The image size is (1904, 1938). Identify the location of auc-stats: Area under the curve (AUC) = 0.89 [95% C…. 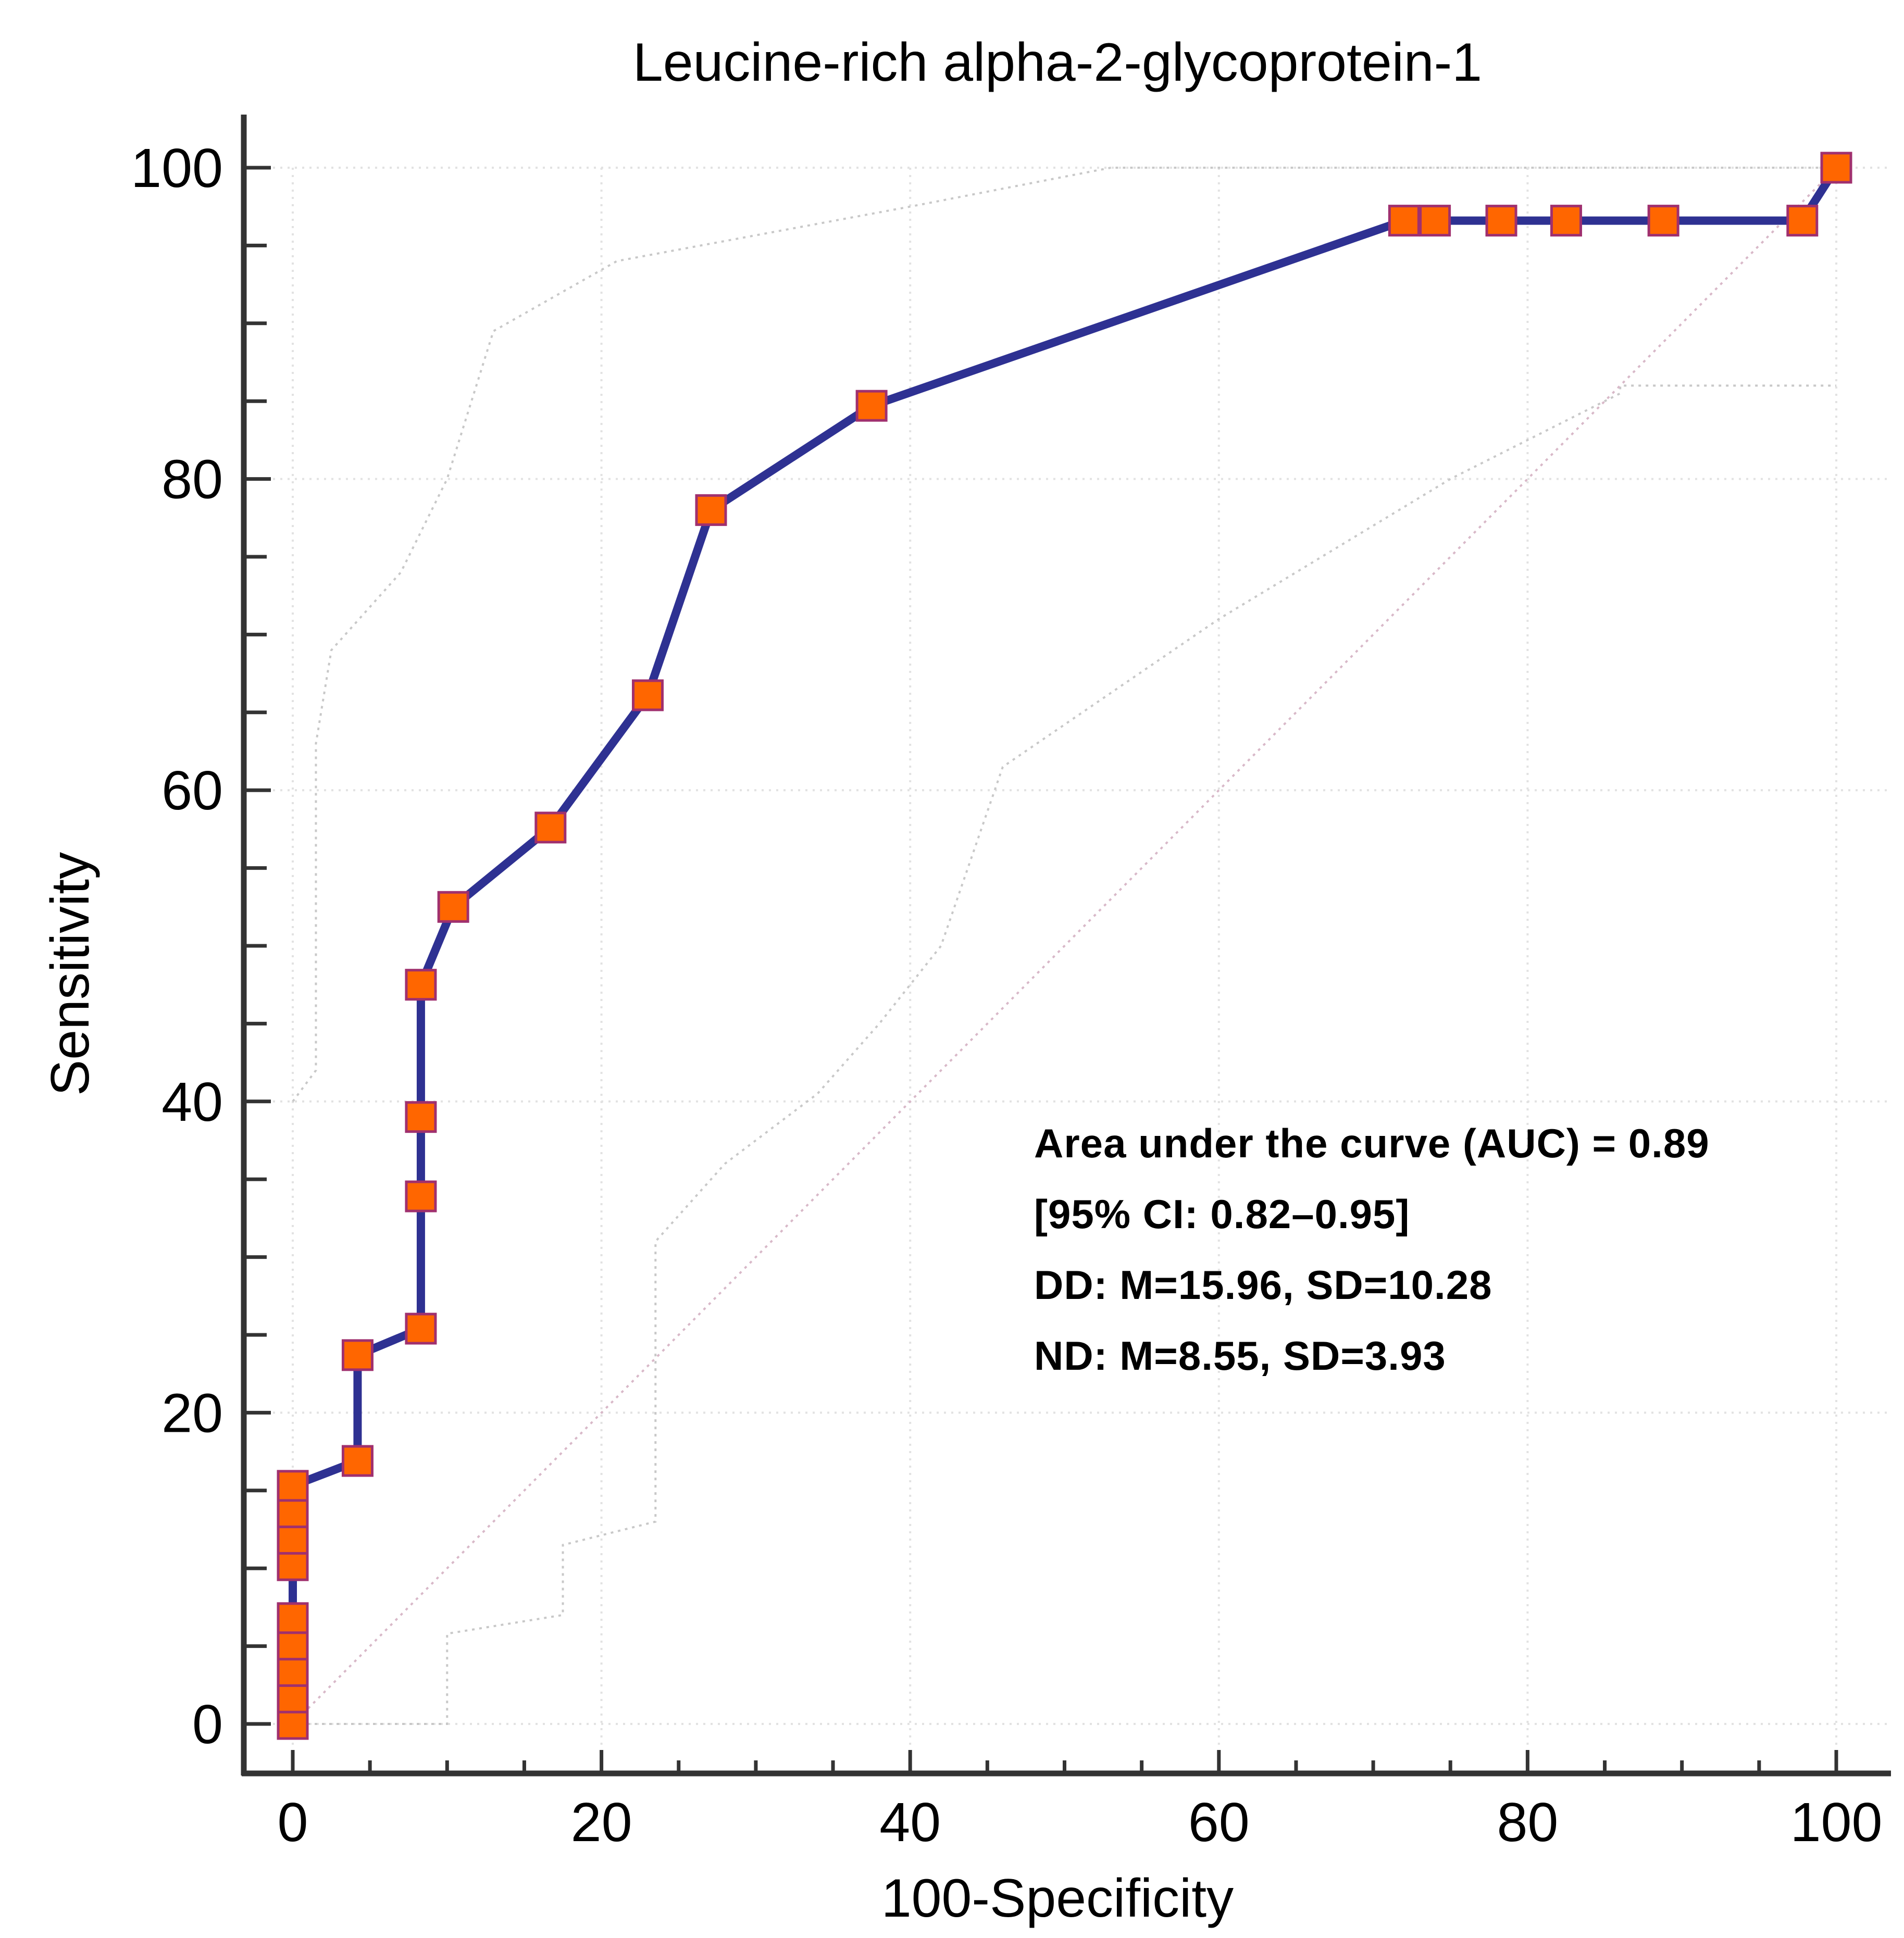
(1372, 1249).